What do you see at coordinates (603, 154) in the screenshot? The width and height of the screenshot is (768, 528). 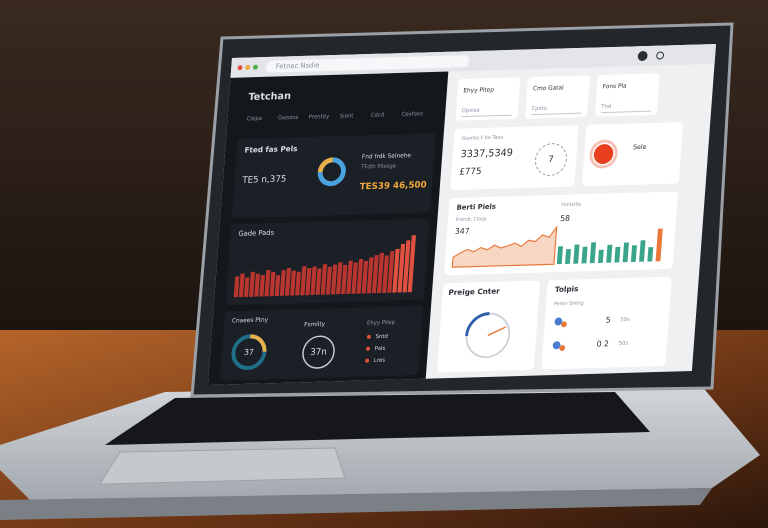 I see `sele-dot` at bounding box center [603, 154].